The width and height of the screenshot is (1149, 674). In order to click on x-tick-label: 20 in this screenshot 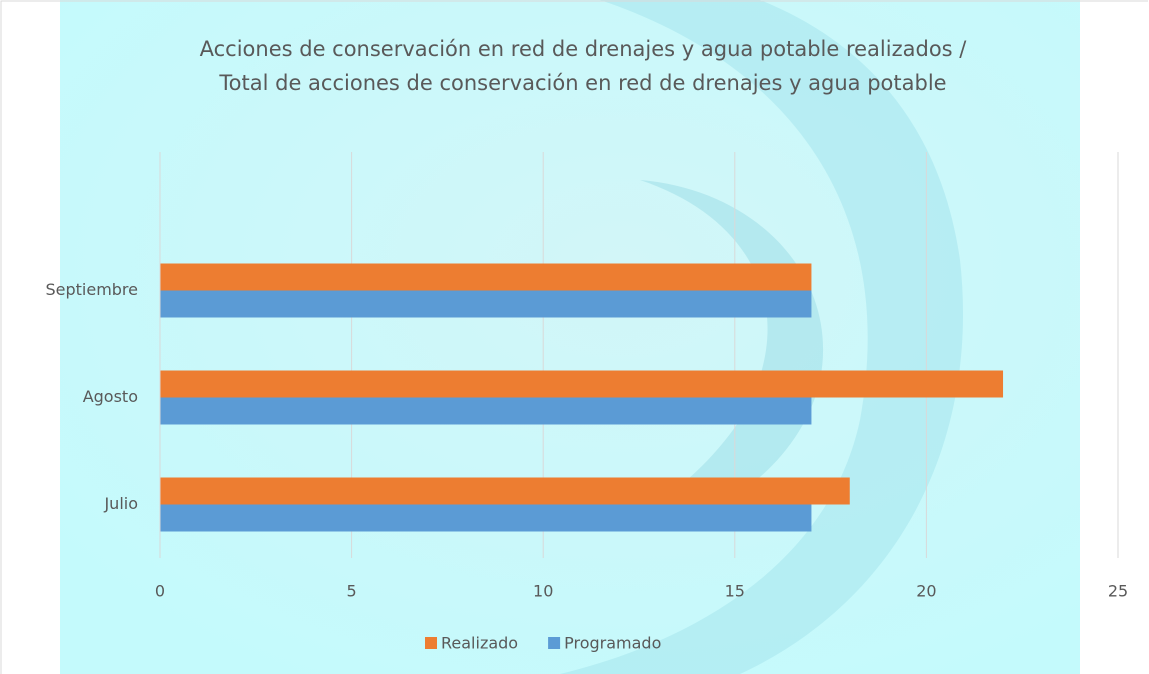, I will do `click(926, 591)`.